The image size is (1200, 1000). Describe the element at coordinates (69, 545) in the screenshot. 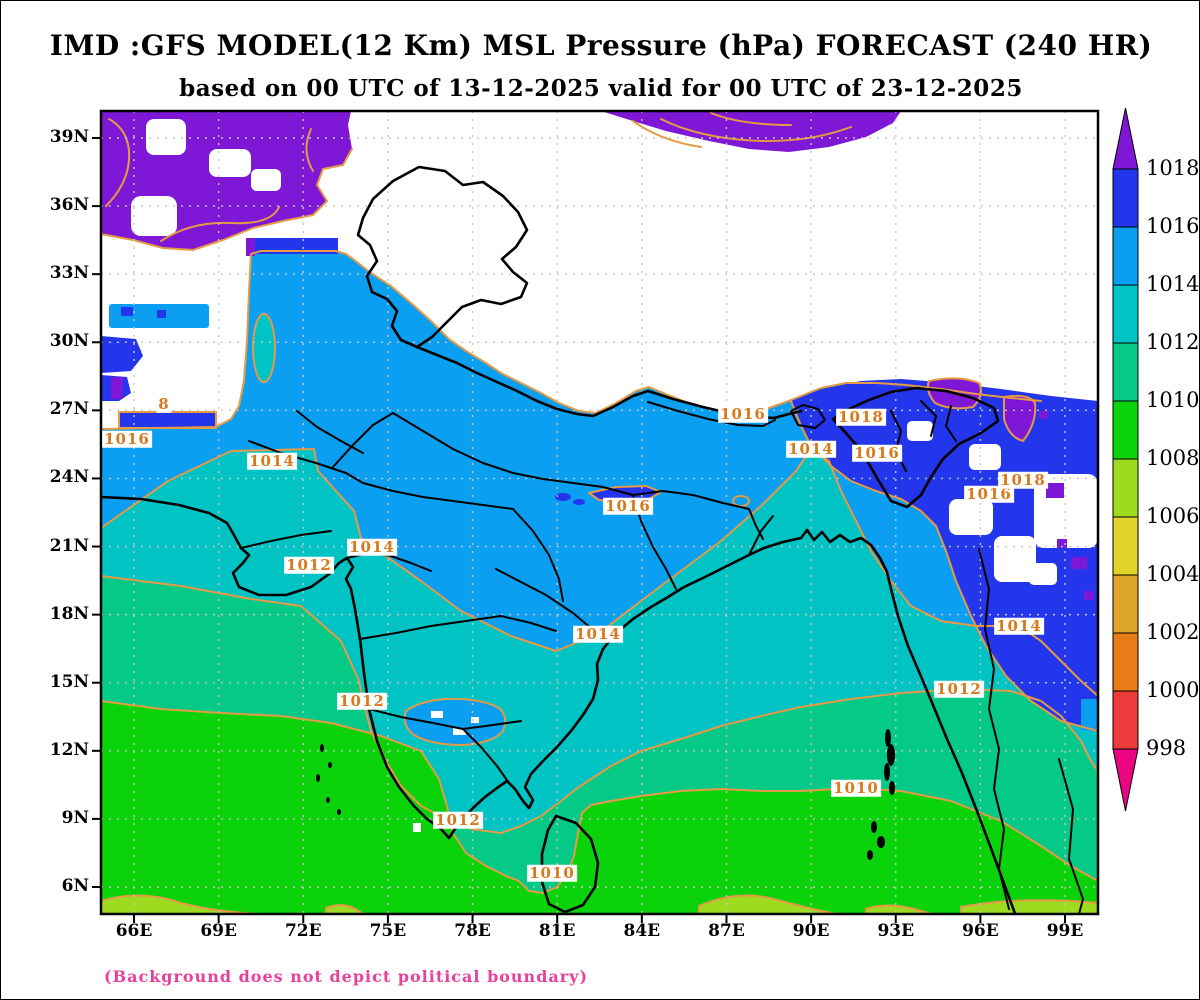

I see `lat-tick-label: 21N` at that location.